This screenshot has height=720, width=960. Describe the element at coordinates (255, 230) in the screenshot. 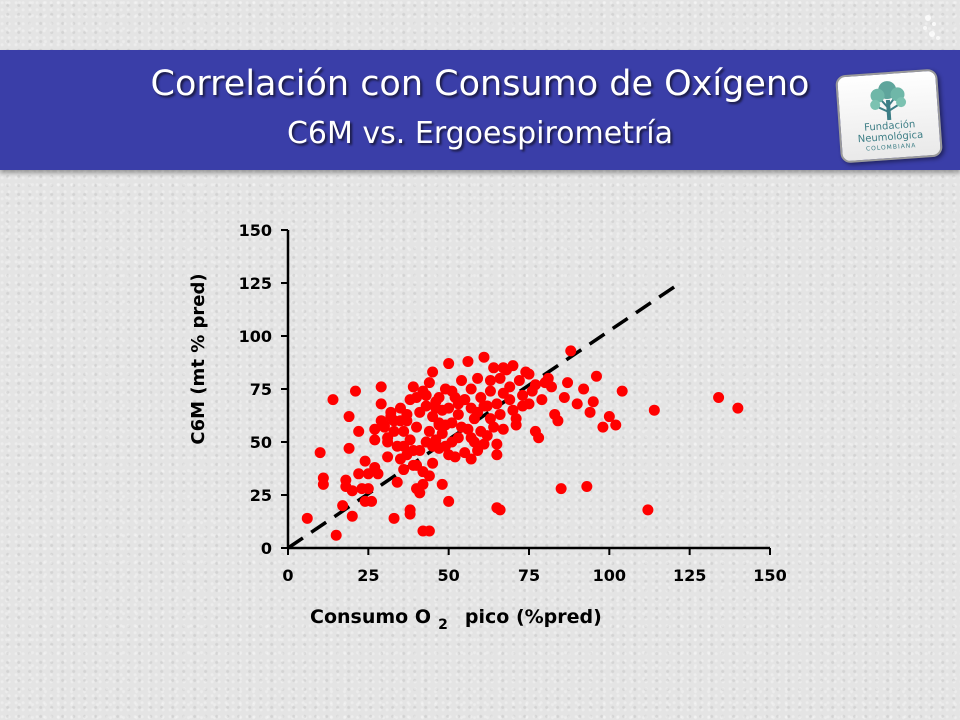

I see `y-tick-label: 150` at that location.